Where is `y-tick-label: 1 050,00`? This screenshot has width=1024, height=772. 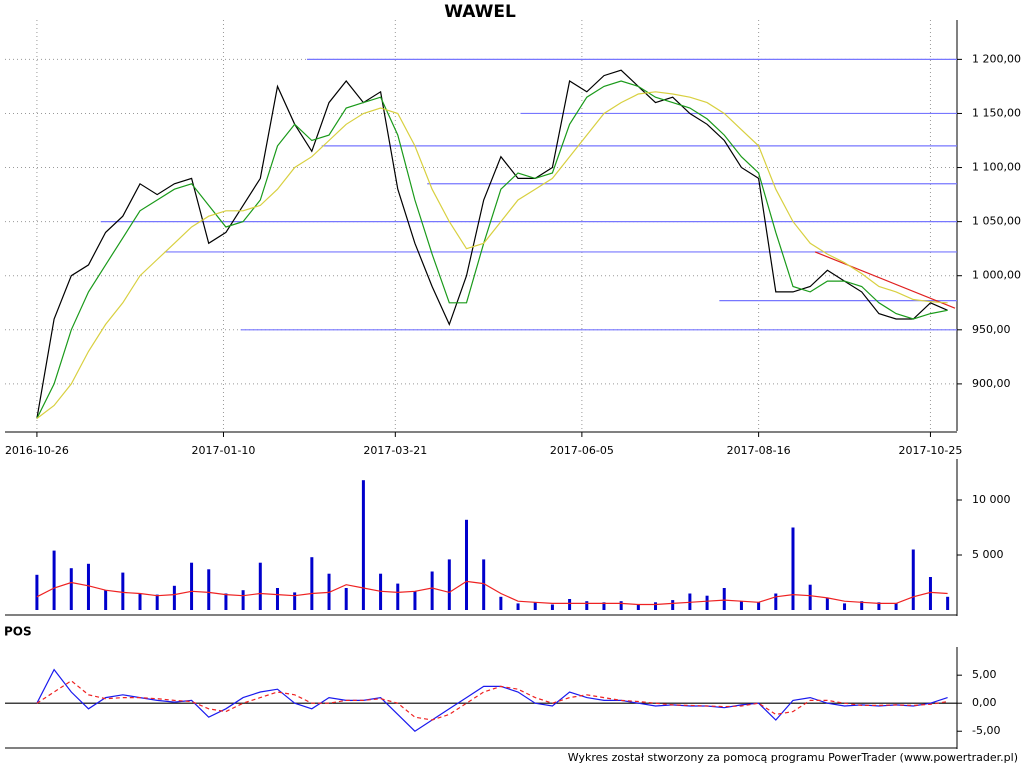 y-tick-label: 1 050,00 is located at coordinates (996, 221).